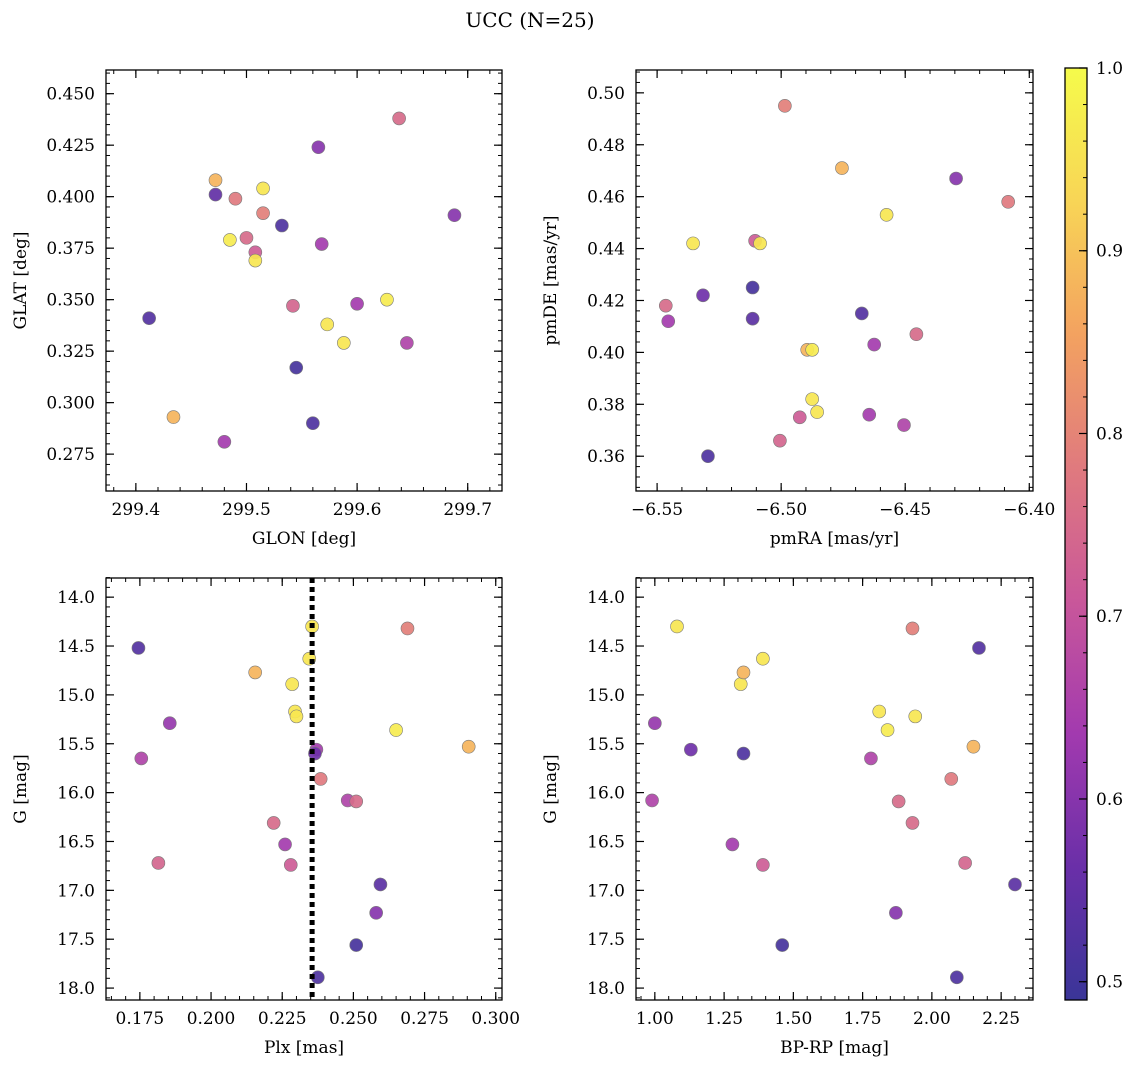 Image resolution: width=1136 pixels, height=1068 pixels. Describe the element at coordinates (76, 696) in the screenshot. I see `y-tick-label: 15.0` at that location.